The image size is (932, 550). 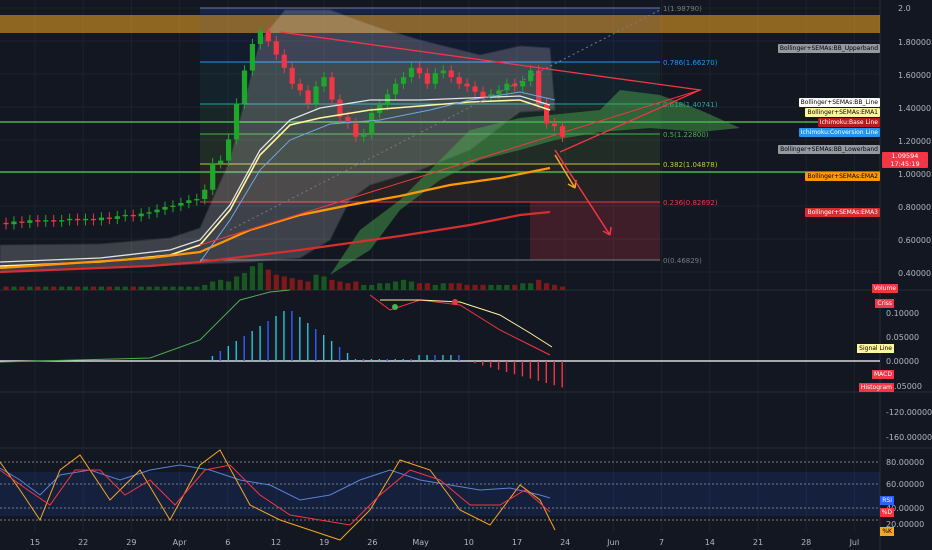 What do you see at coordinates (145, 326) in the screenshot?
I see `macd-line` at bounding box center [145, 326].